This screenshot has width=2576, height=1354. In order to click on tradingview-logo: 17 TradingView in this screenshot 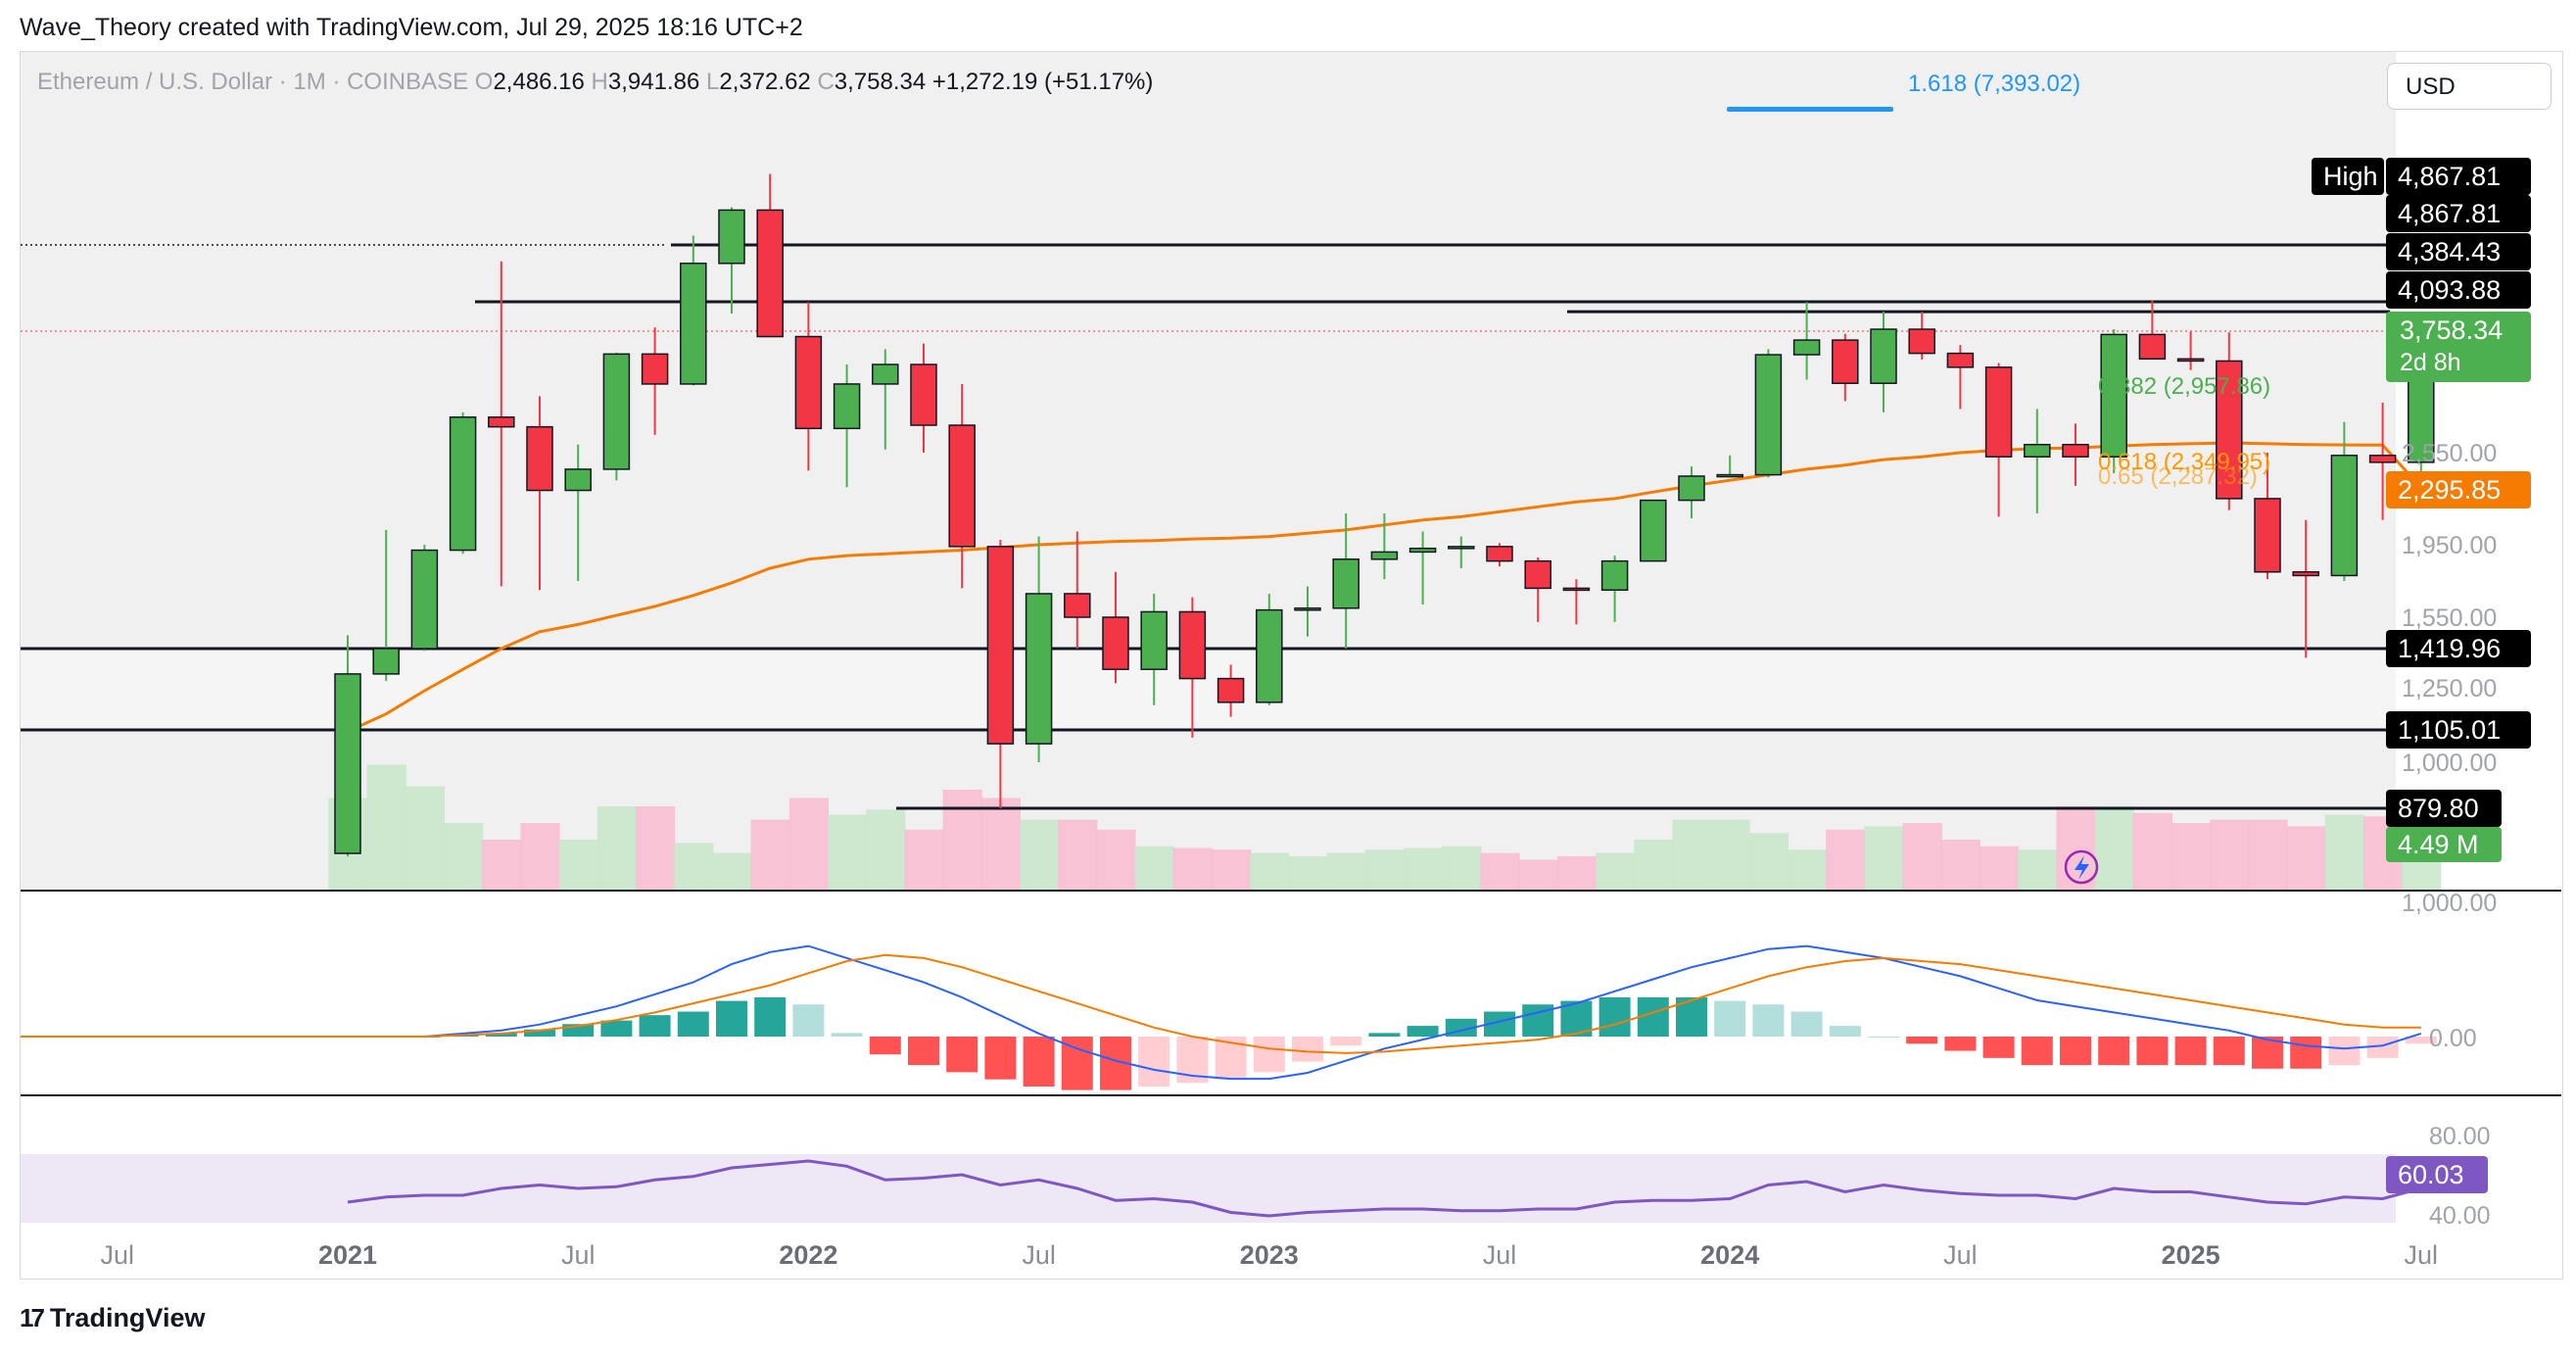, I will do `click(112, 1318)`.